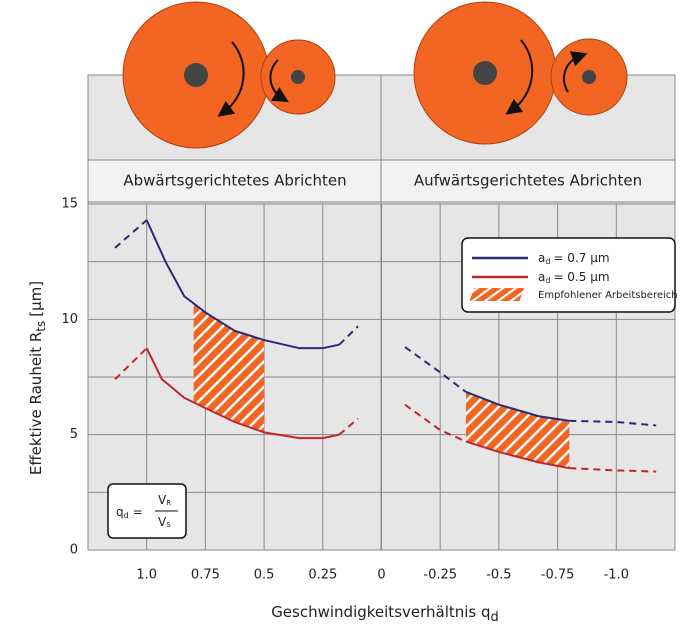  Describe the element at coordinates (608, 295) in the screenshot. I see `legend-label: Empfohlener Arbeitsbereich` at that location.